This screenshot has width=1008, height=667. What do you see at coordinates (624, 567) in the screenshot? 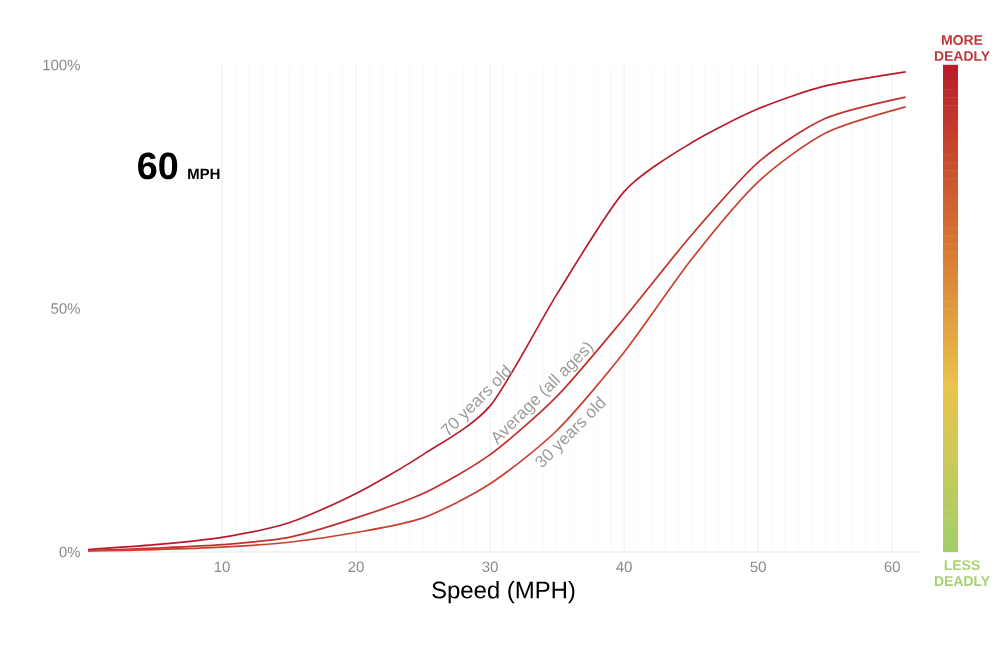
I see `x-tick-label: 40` at bounding box center [624, 567].